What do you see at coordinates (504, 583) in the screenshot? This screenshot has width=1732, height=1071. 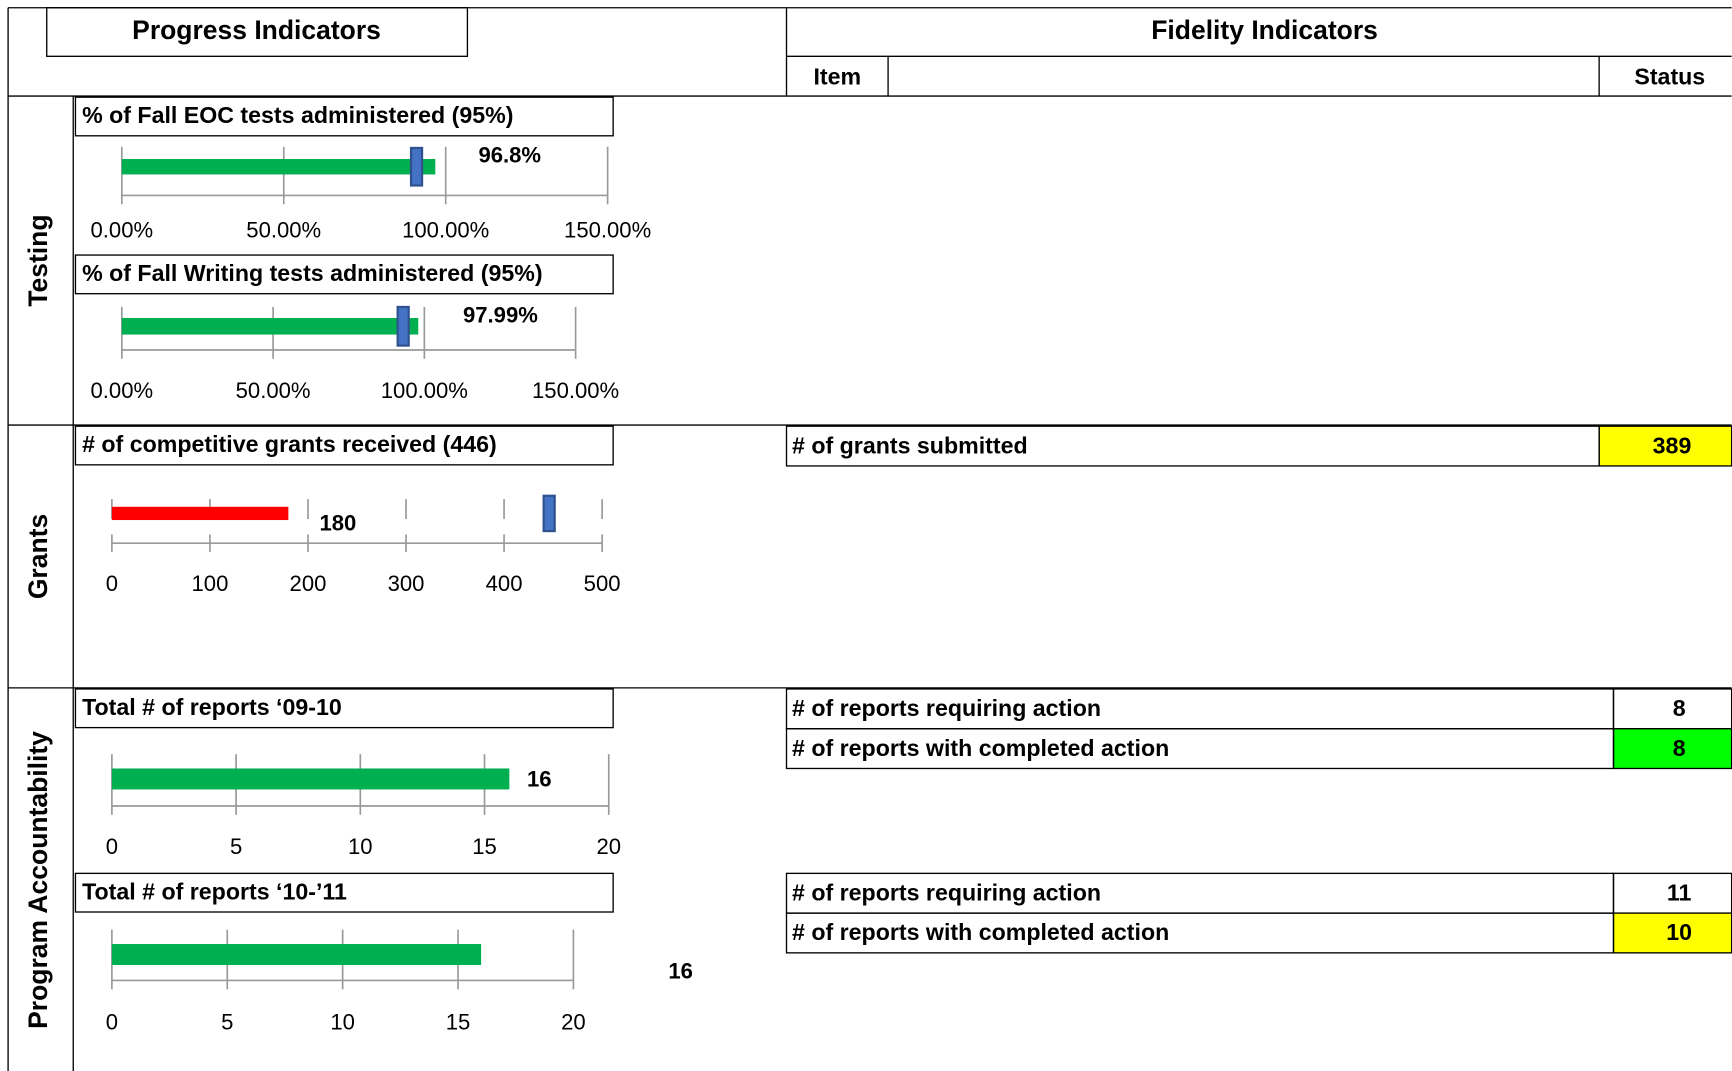 I see `x-tick-label: 400` at bounding box center [504, 583].